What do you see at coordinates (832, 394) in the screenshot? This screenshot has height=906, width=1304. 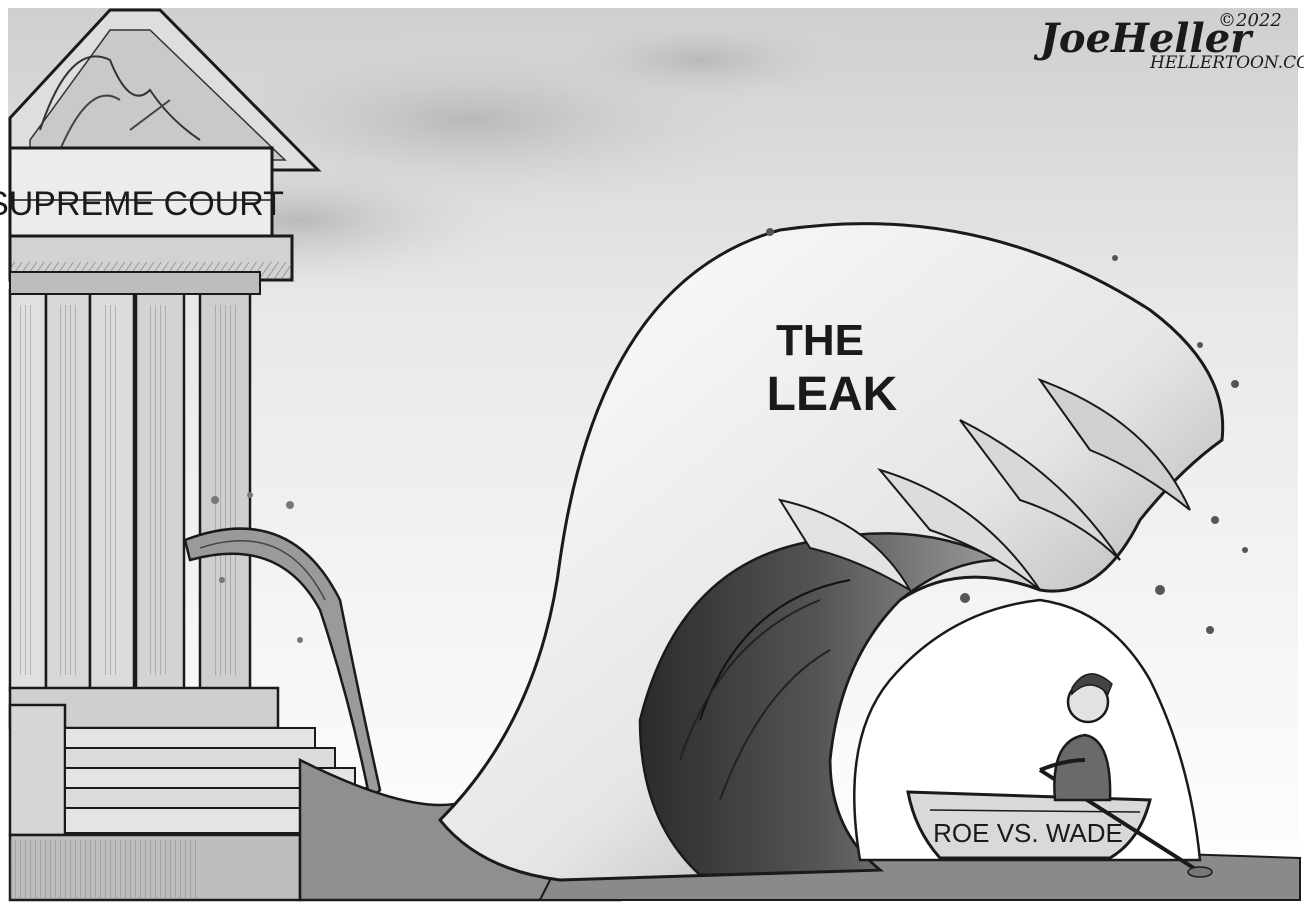 I see `wave-label-line2: LEAK` at bounding box center [832, 394].